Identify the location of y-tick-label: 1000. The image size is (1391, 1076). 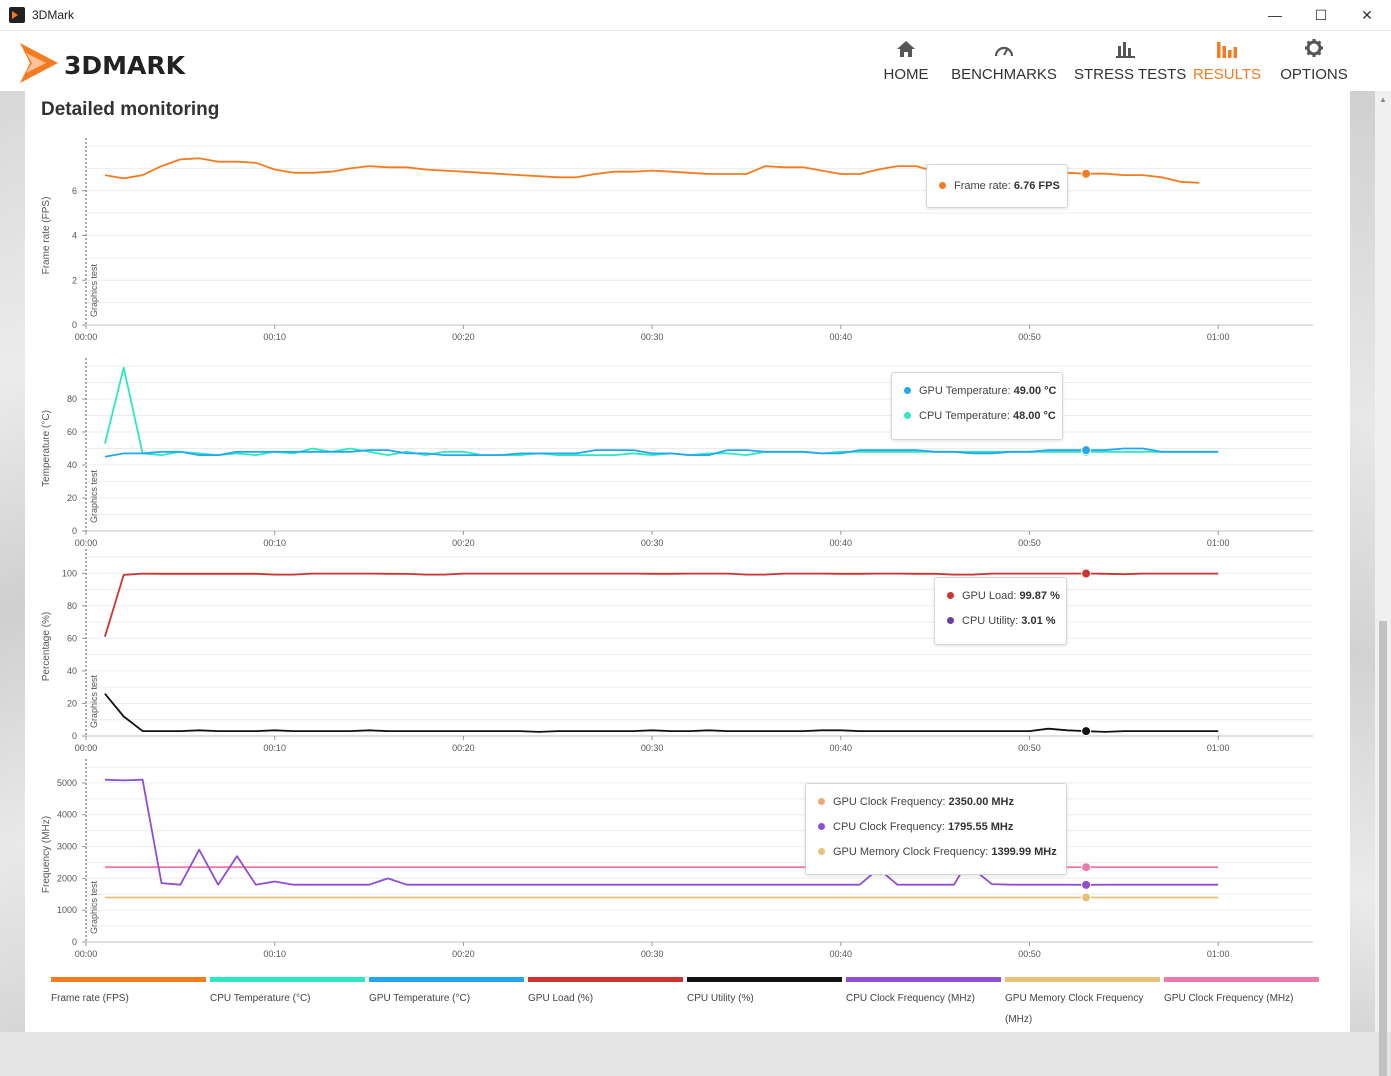
(67, 910).